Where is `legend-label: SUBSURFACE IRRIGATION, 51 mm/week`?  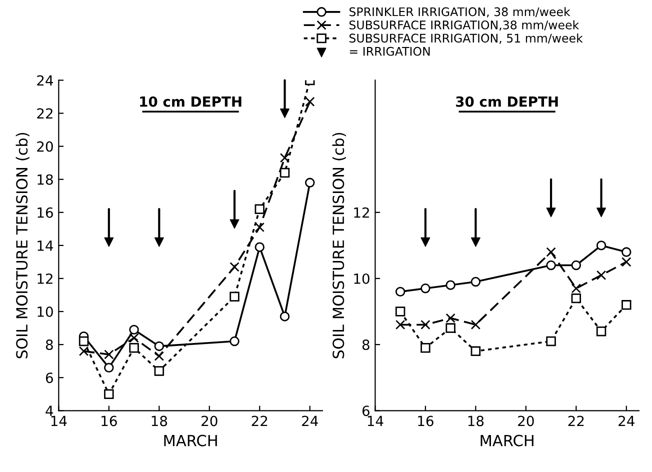 legend-label: SUBSURFACE IRRIGATION, 51 mm/week is located at coordinates (466, 38).